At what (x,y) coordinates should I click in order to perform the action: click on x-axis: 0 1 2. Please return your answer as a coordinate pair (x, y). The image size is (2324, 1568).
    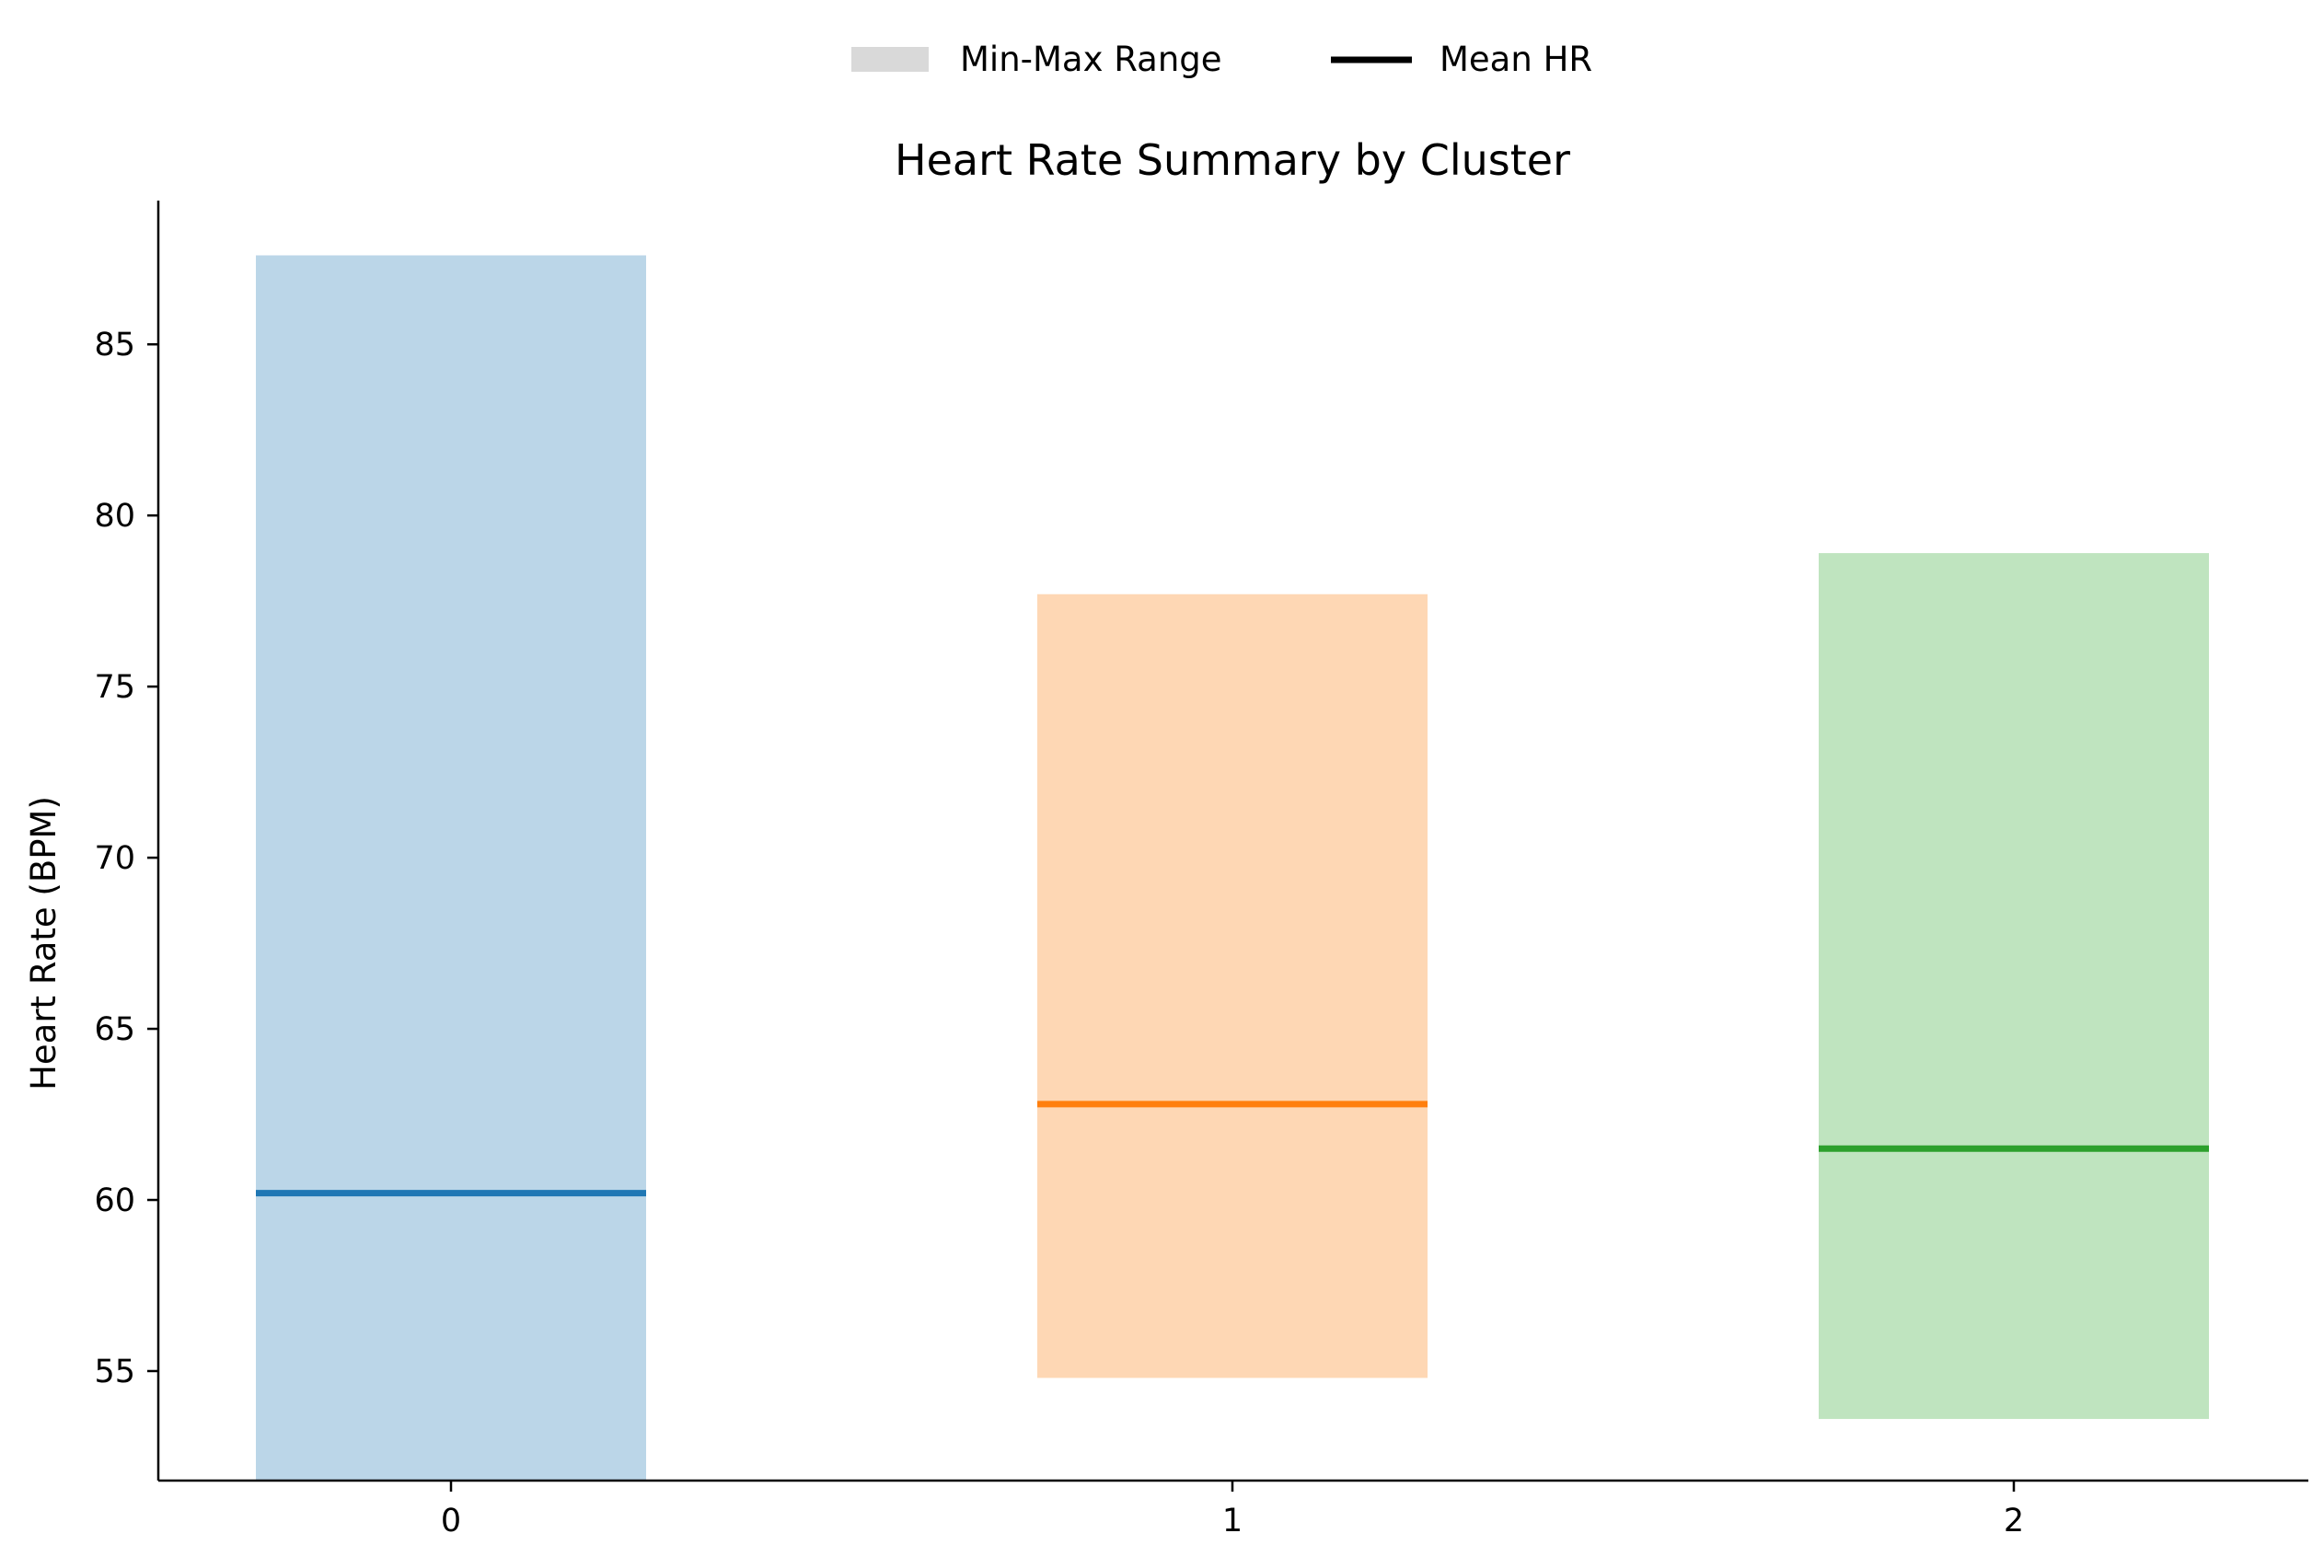
    Looking at the image, I should click on (1233, 1509).